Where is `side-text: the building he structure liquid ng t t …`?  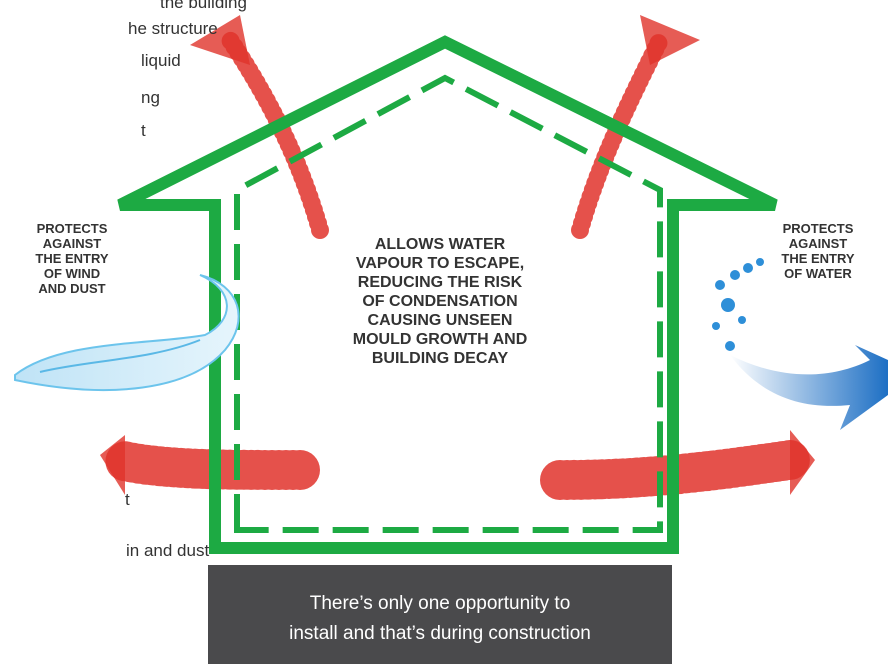 side-text: the building he structure liquid ng t t … is located at coordinates (186, 280).